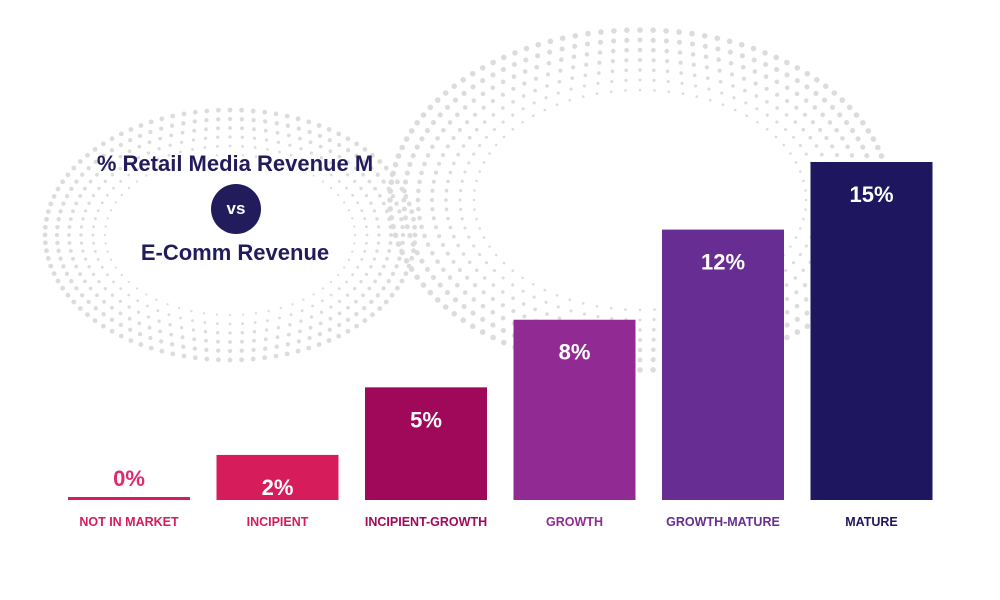  I want to click on value-label: 8%, so click(575, 352).